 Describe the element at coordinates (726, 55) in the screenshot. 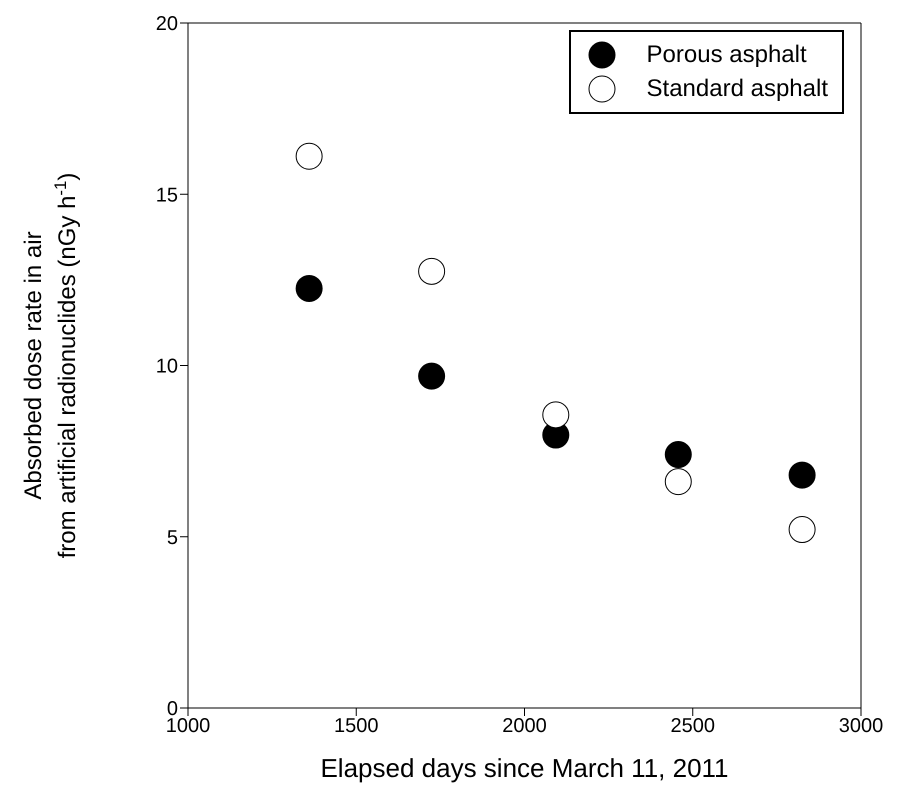

I see `legend-label: Porous asphalt` at that location.